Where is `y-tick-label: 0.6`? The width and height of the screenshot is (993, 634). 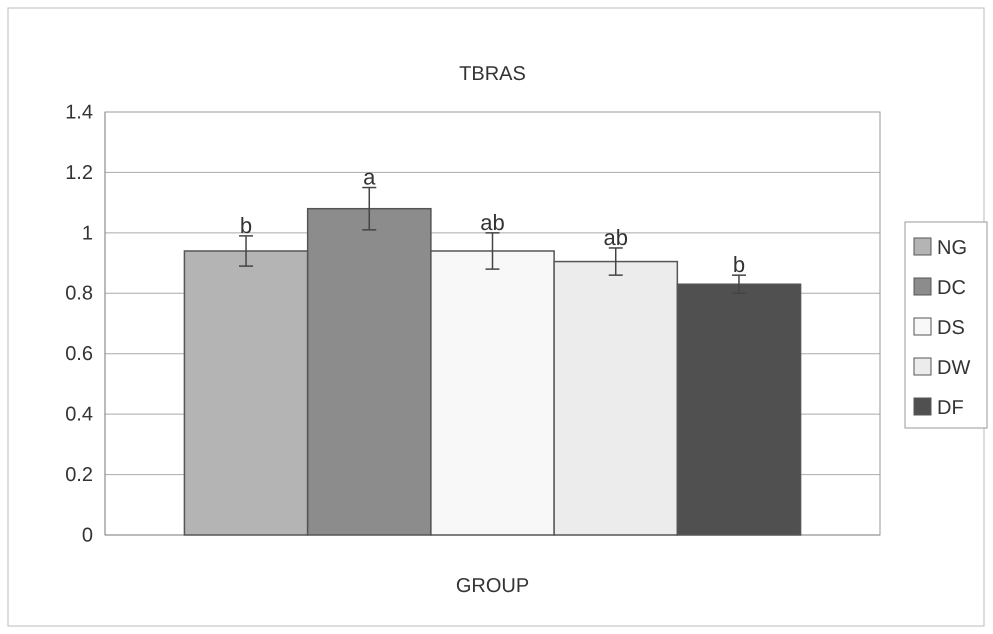 y-tick-label: 0.6 is located at coordinates (79, 354).